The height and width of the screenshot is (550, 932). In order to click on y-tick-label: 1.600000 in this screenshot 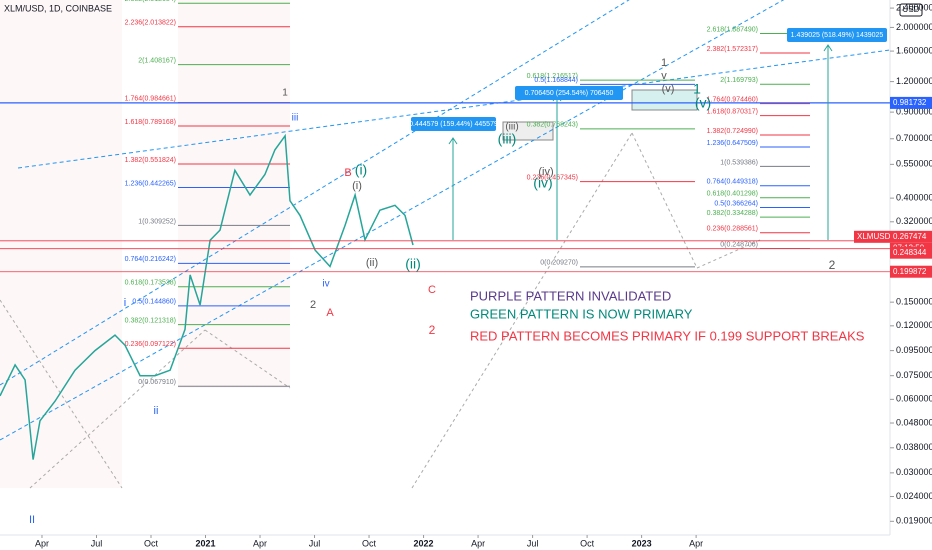, I will do `click(914, 50)`.